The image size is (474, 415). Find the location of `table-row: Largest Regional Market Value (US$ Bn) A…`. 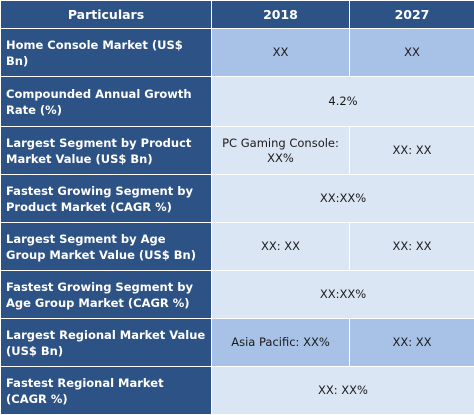

table-row: Largest Regional Market Value (US$ Bn) A… is located at coordinates (237, 343).